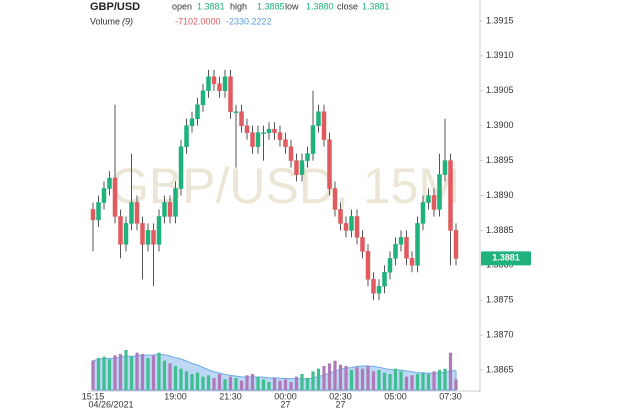  Describe the element at coordinates (500, 20) in the screenshot. I see `y-tick-label: 1.3915` at that location.